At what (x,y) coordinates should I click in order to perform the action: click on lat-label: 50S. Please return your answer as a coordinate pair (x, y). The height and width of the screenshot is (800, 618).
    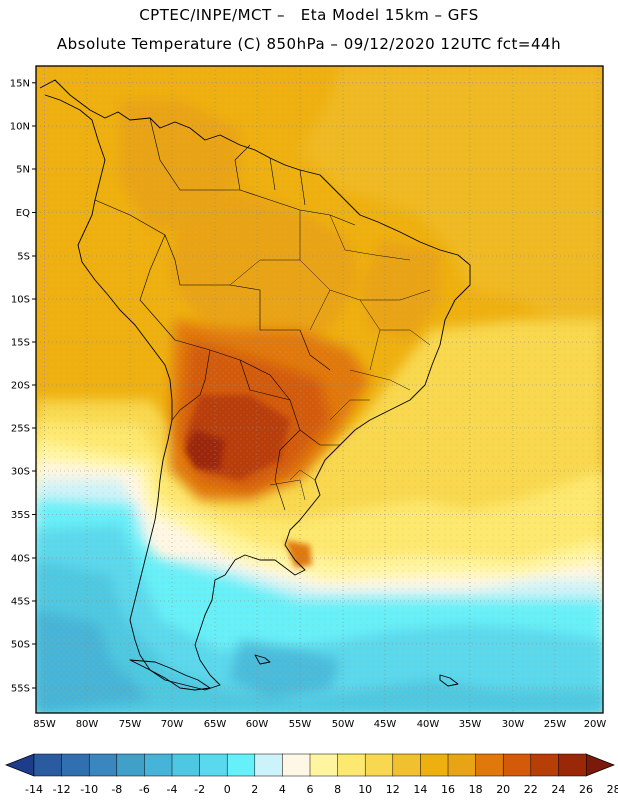
    Looking at the image, I should click on (20, 645).